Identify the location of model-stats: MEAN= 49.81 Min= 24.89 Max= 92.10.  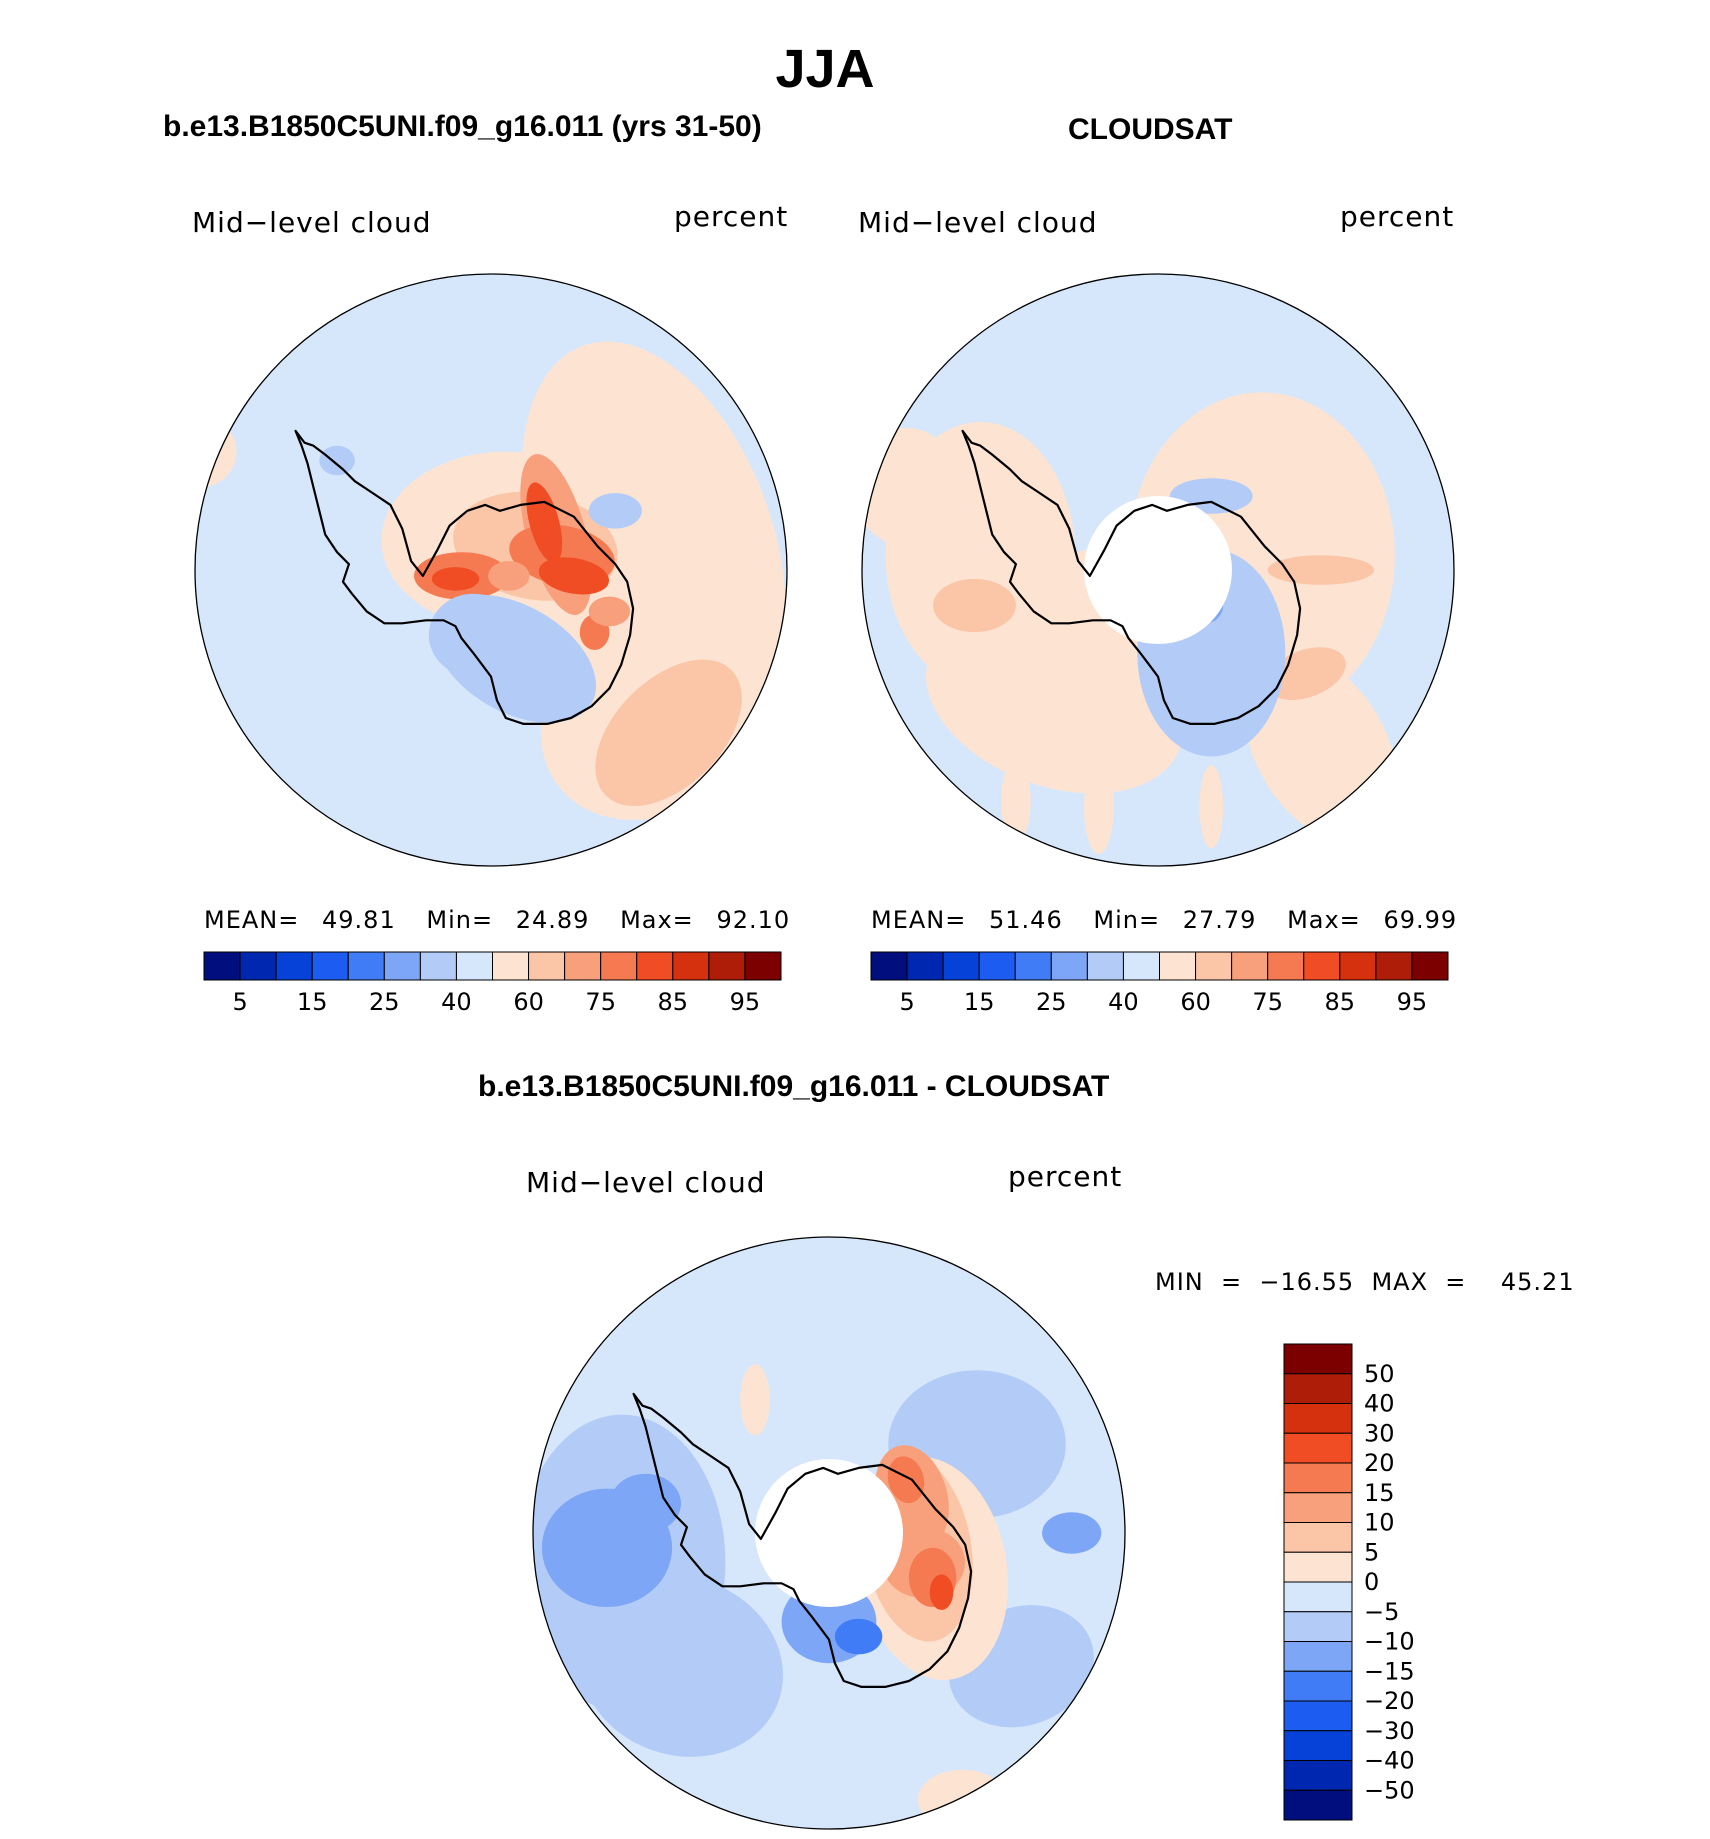
(497, 920).